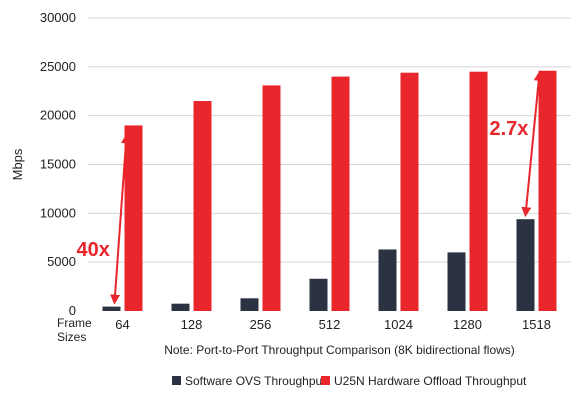 The width and height of the screenshot is (579, 396). Describe the element at coordinates (74, 323) in the screenshot. I see `x-axis-label-line-1: Frame` at that location.